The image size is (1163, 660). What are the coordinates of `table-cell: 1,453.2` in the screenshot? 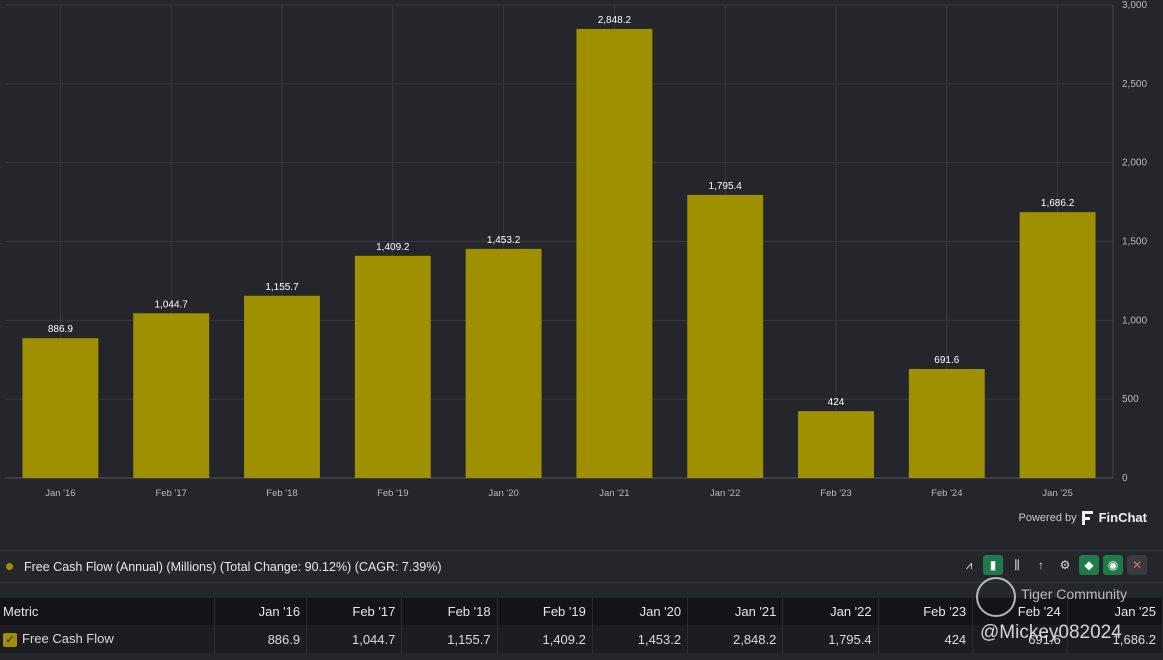 It's located at (640, 639).